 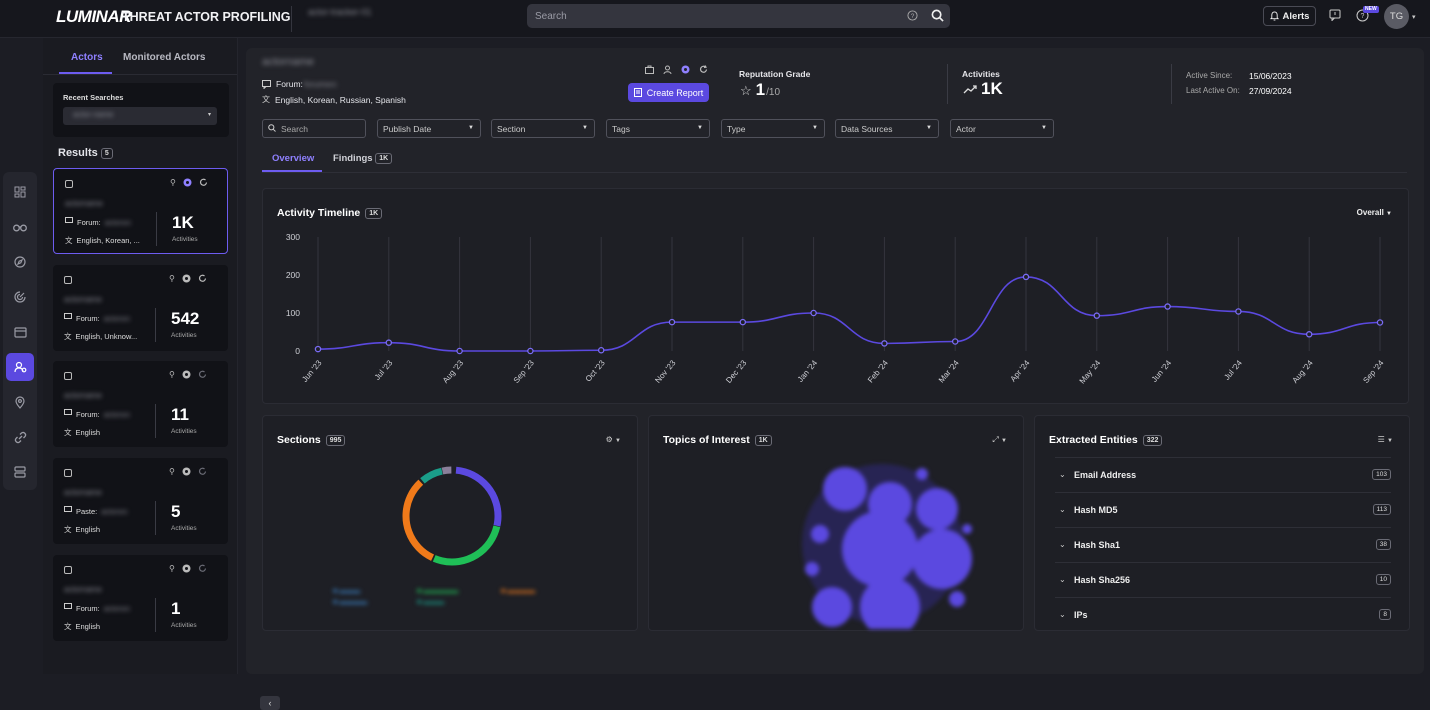 I want to click on filter-search-placeholder: Search, so click(x=294, y=128).